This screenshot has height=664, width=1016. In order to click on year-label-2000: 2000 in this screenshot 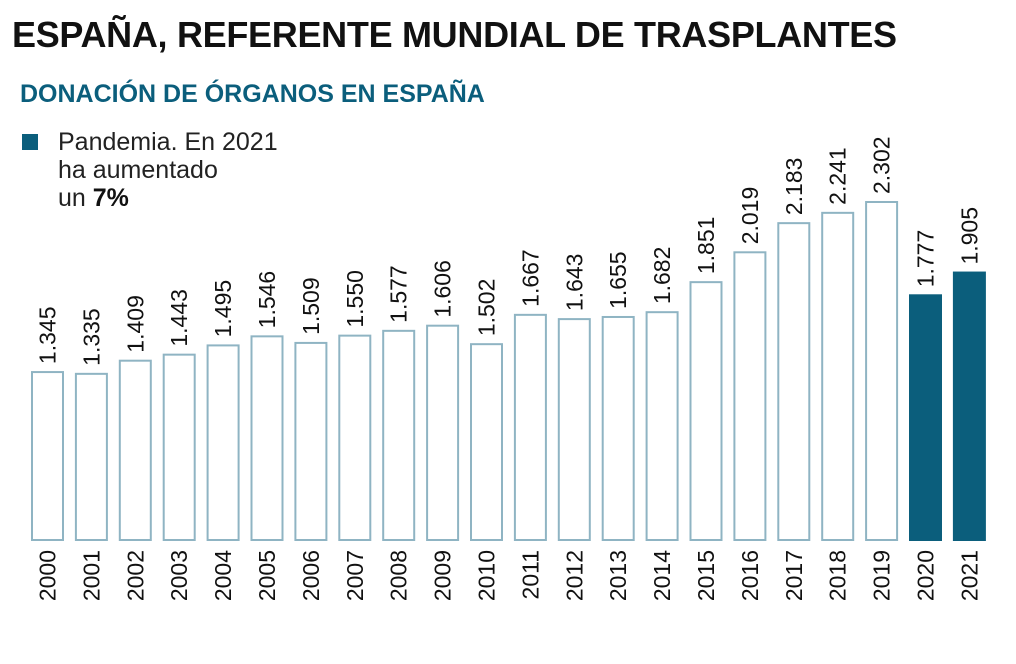, I will do `click(48, 575)`.